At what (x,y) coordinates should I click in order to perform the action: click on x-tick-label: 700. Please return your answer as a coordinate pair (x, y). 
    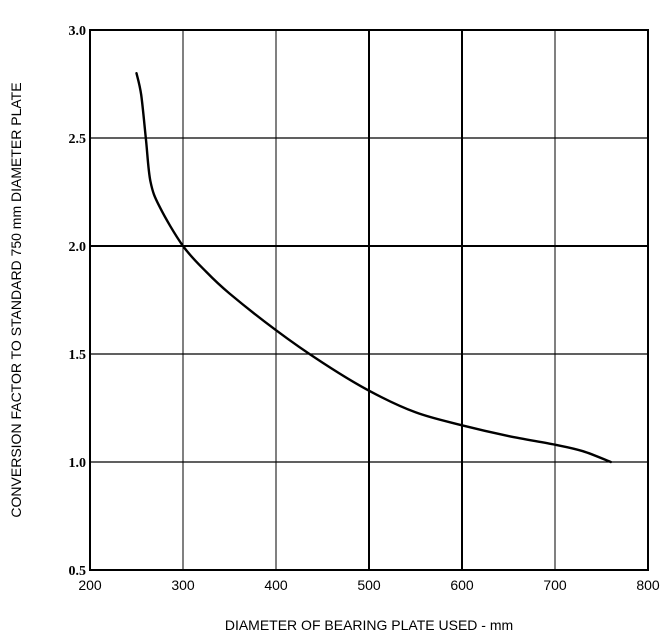
    Looking at the image, I should click on (555, 585).